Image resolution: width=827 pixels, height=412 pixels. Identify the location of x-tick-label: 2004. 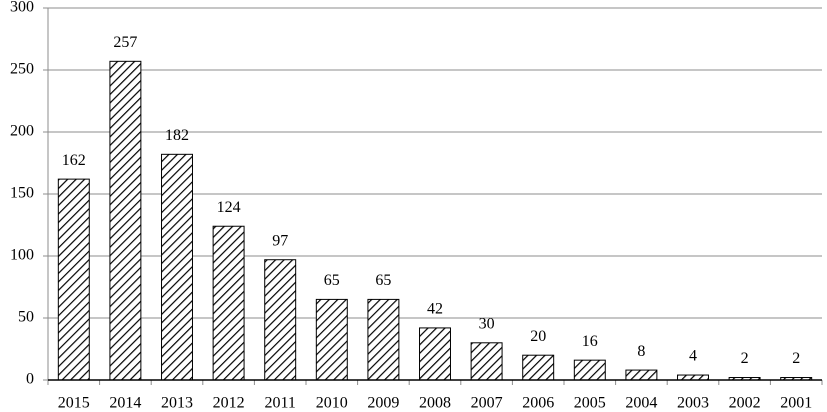
(641, 403).